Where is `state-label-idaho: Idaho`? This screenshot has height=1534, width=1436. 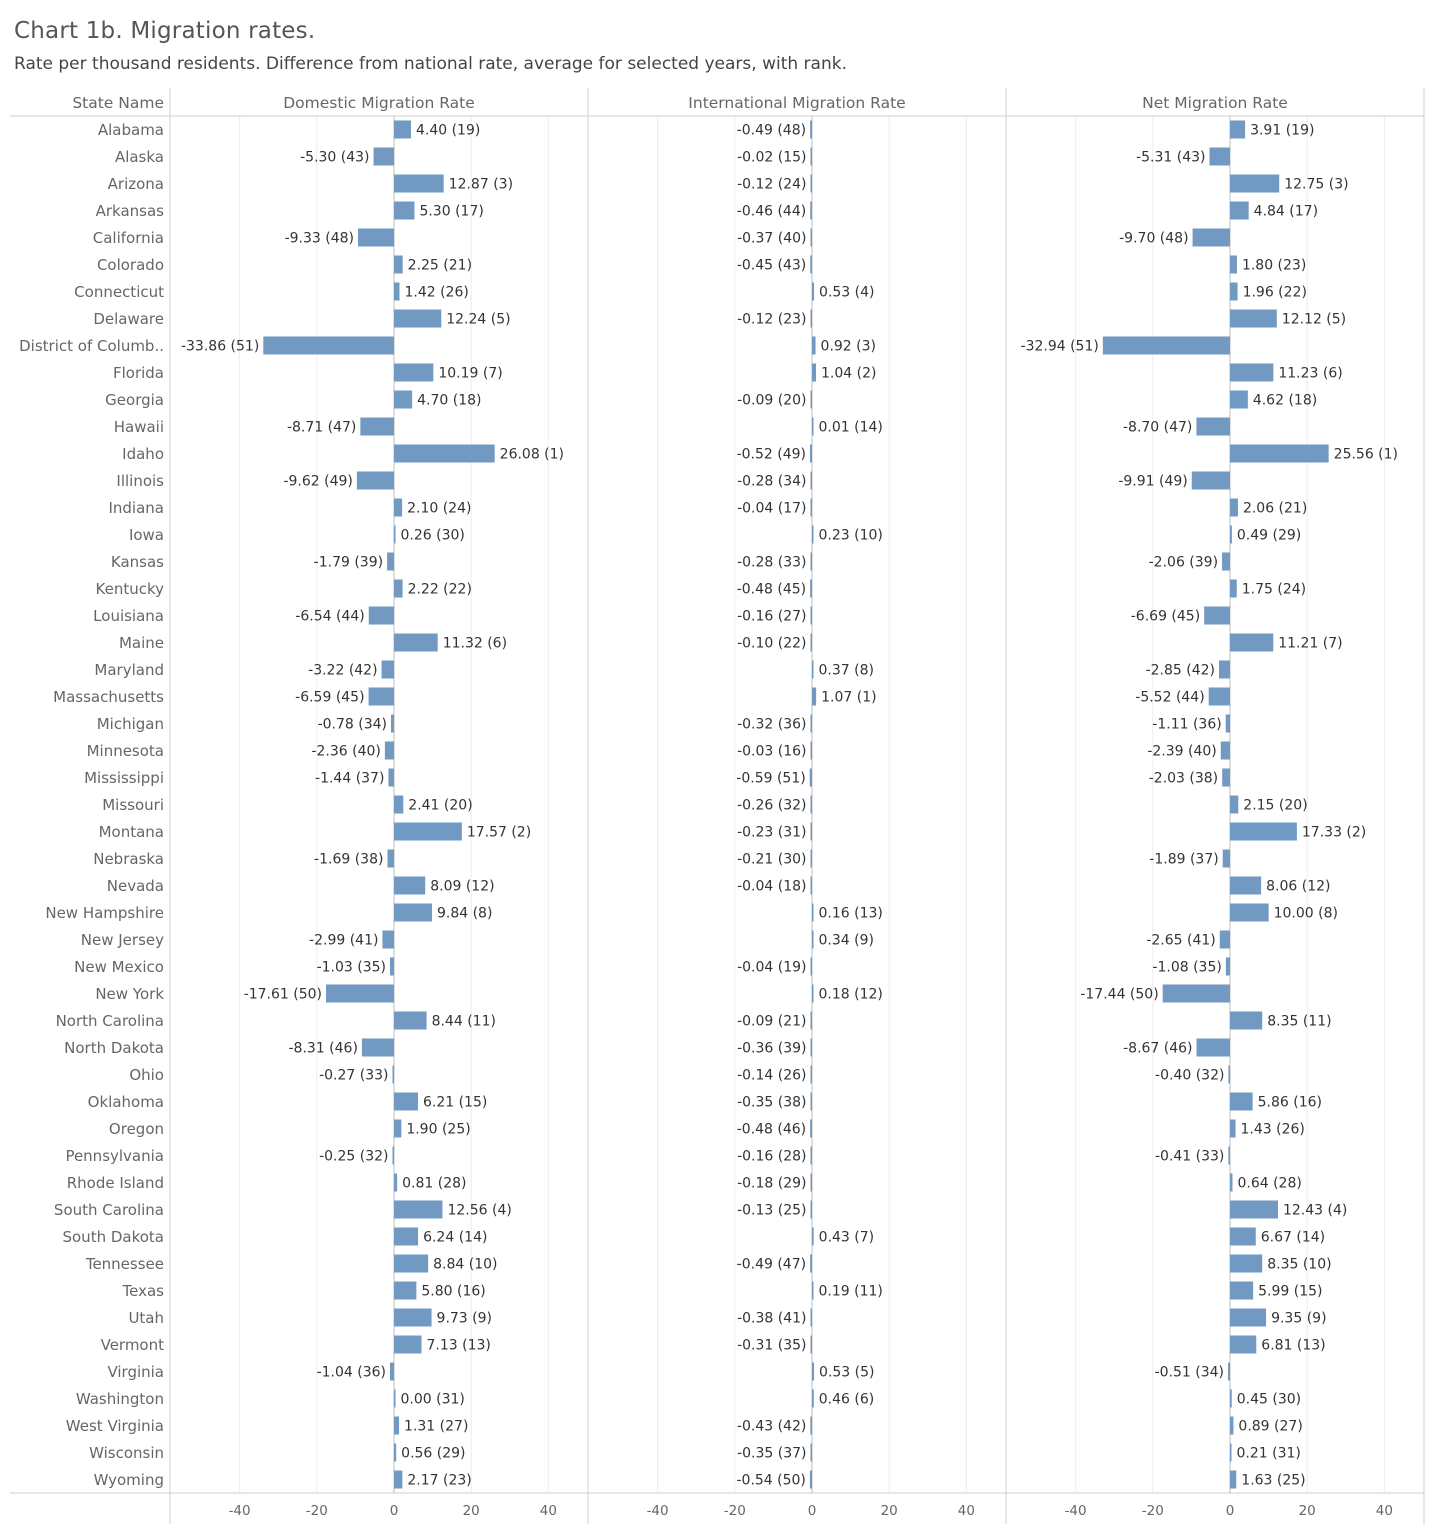 state-label-idaho: Idaho is located at coordinates (143, 454).